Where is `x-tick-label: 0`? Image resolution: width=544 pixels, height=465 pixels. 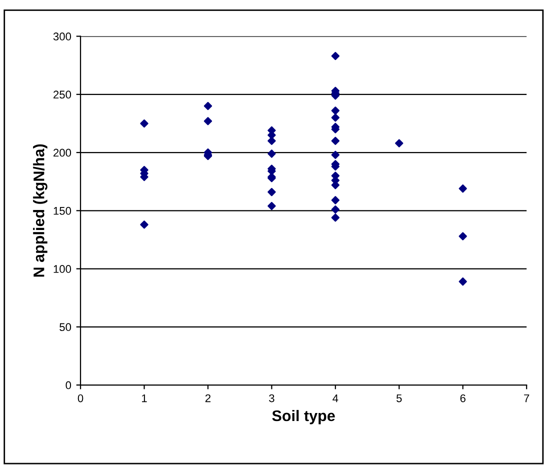 x-tick-label: 0 is located at coordinates (81, 398).